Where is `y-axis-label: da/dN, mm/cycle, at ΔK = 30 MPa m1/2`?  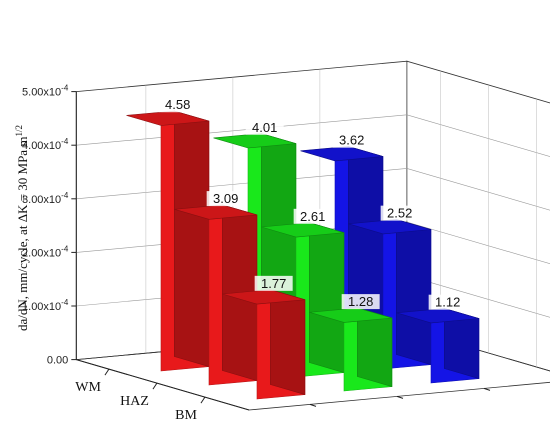 y-axis-label: da/dN, mm/cycle, at ΔK = 30 MPa m1/2 is located at coordinates (22, 228).